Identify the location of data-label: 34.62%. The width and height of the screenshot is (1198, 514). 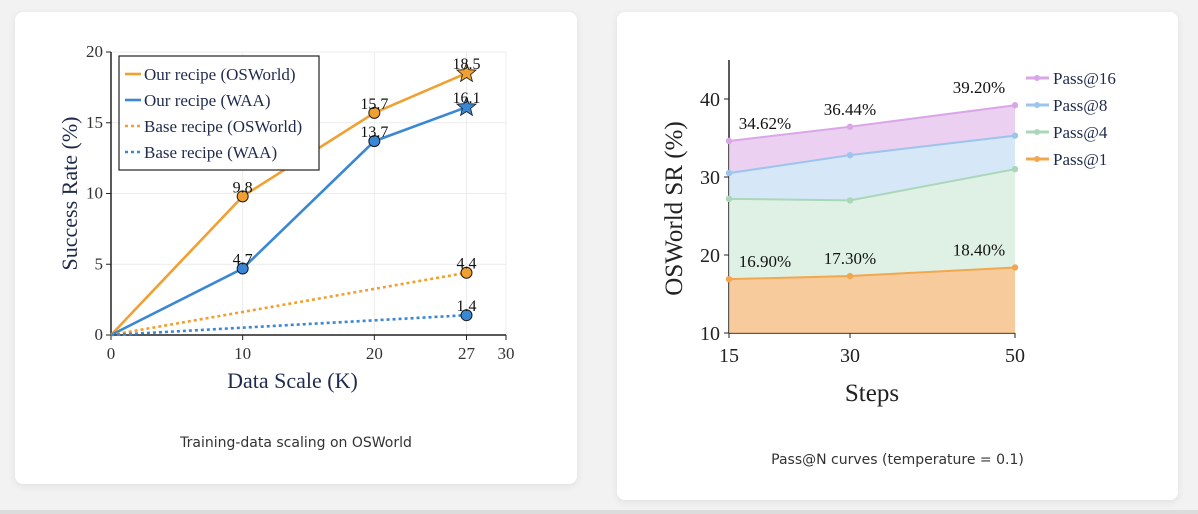
(765, 123).